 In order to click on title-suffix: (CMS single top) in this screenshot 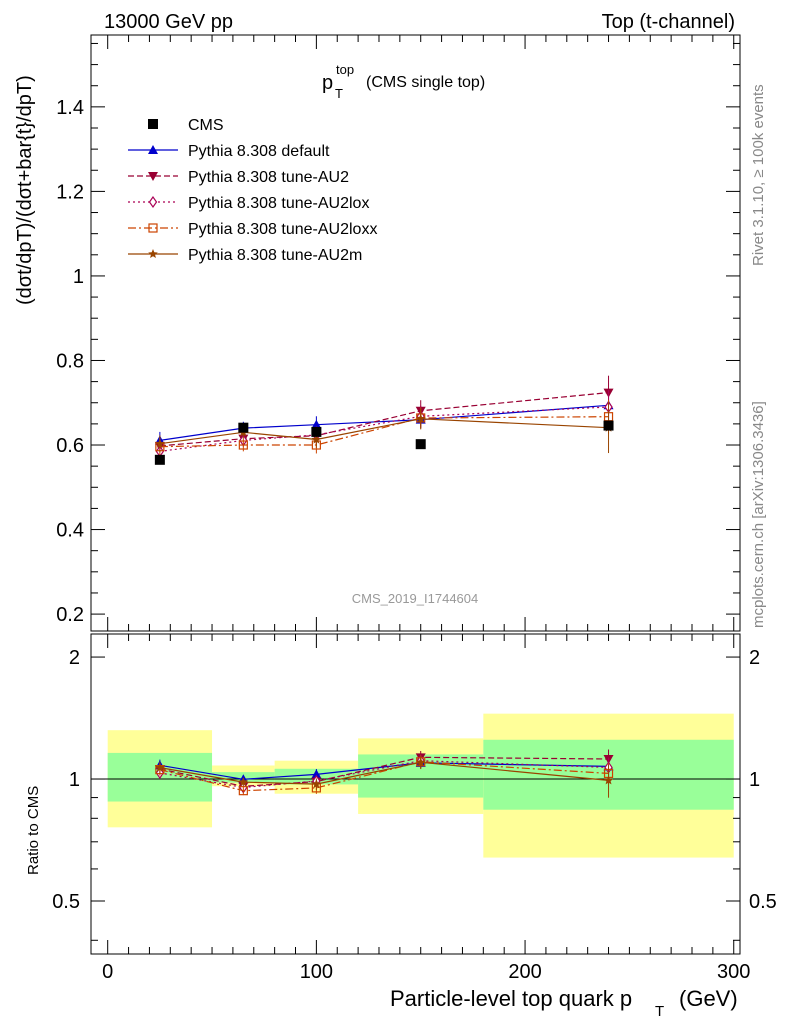, I will do `click(425, 82)`.